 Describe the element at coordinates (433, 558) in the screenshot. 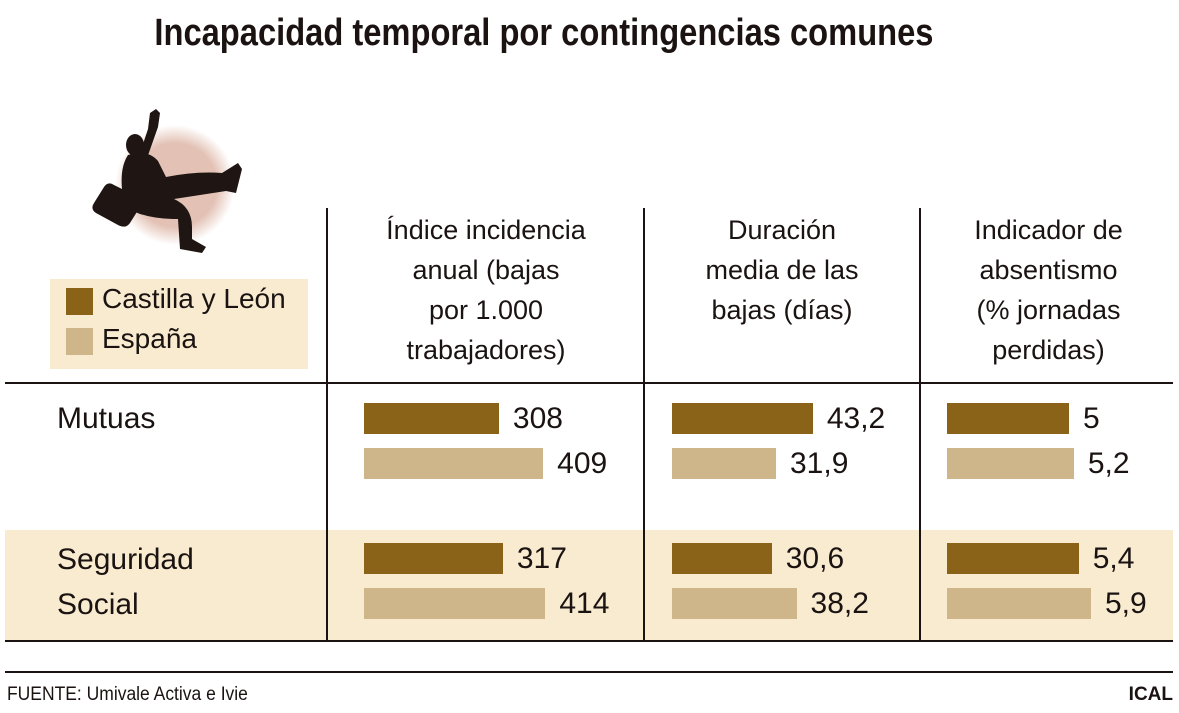

I see `bar-panel1-row2-castilla-y-leon` at that location.